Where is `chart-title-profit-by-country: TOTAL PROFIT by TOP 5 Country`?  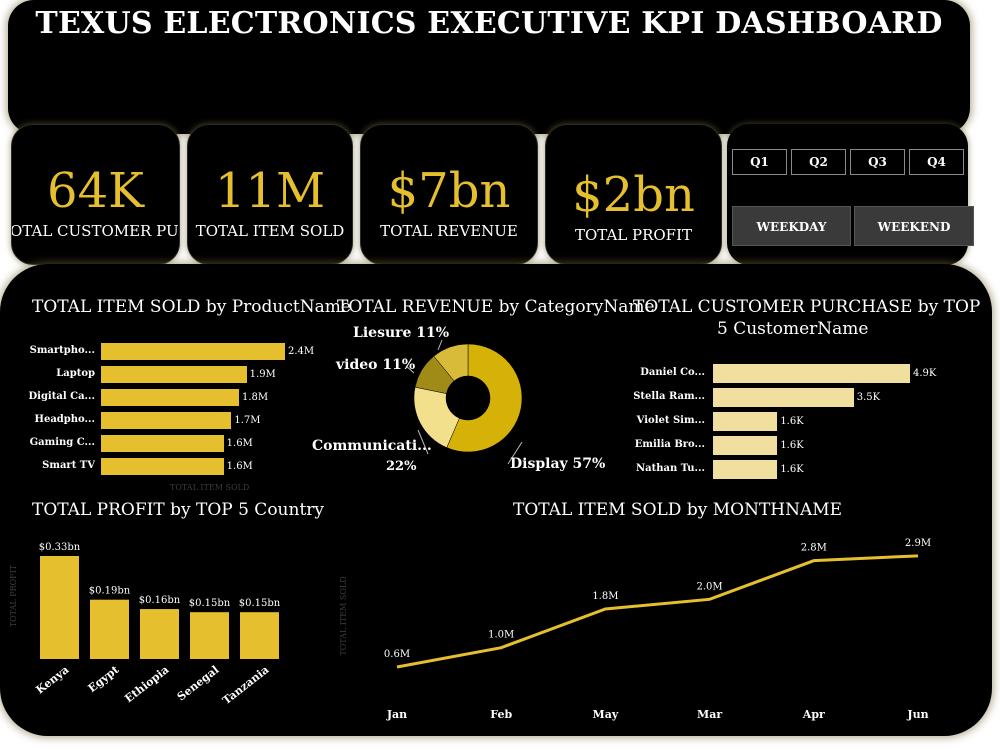 chart-title-profit-by-country: TOTAL PROFIT by TOP 5 Country is located at coordinates (178, 510).